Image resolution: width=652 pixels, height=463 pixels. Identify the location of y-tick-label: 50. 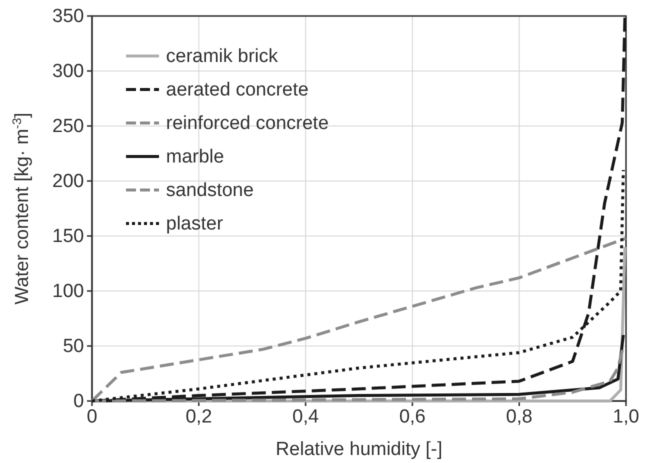
(73, 347).